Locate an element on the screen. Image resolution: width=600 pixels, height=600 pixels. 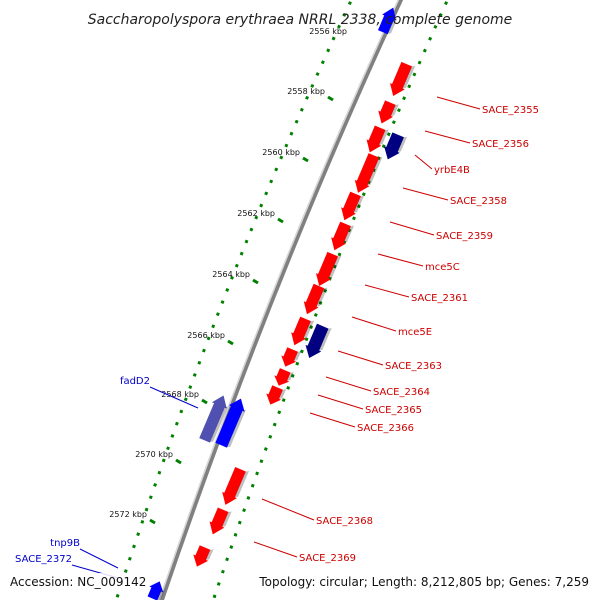
gene-label: SACE_2366 is located at coordinates (385, 428).